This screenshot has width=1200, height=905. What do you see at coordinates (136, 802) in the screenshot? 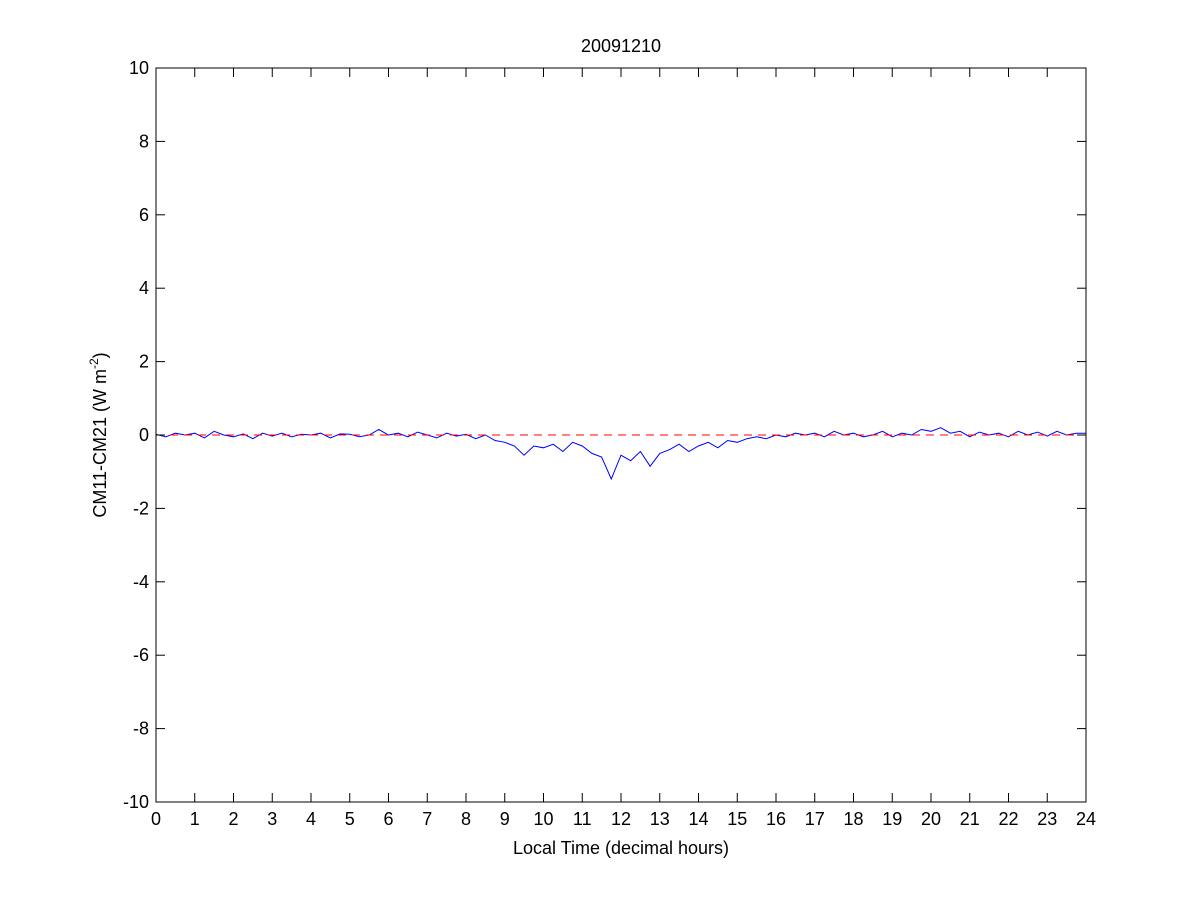
I see `y-tick-label: -10` at bounding box center [136, 802].